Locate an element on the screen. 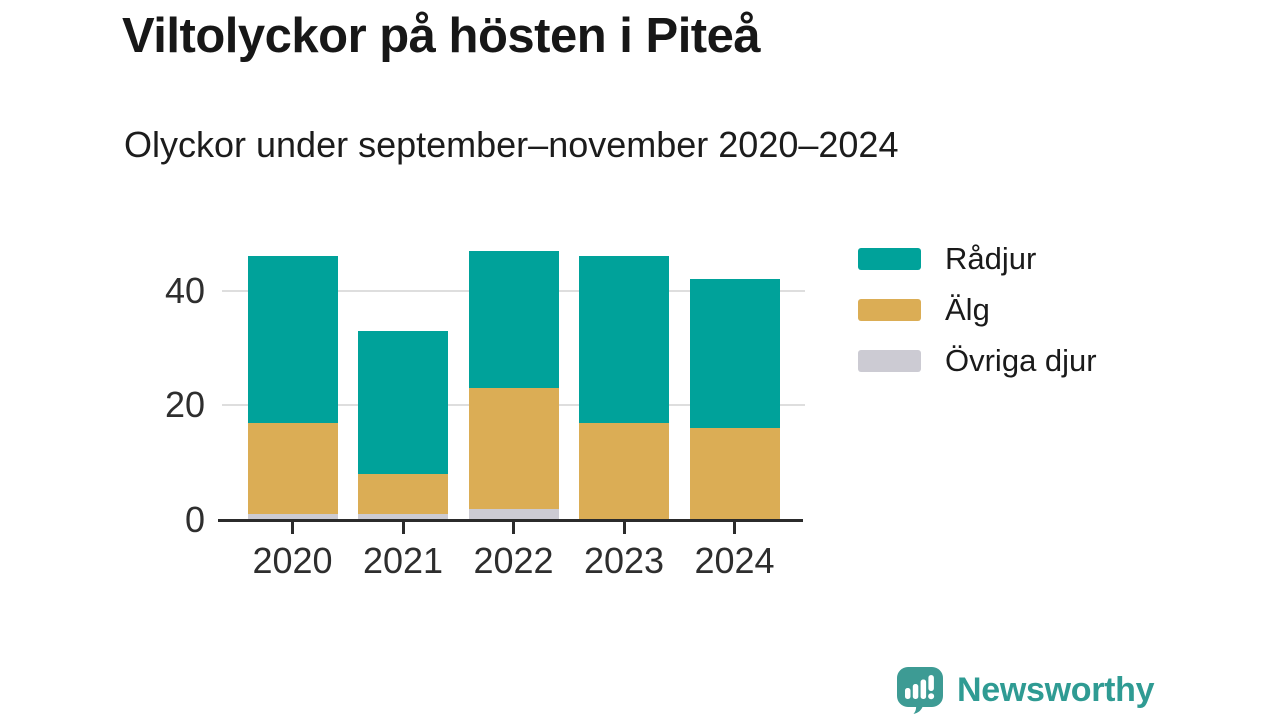  bar-2024 is located at coordinates (734, 260).